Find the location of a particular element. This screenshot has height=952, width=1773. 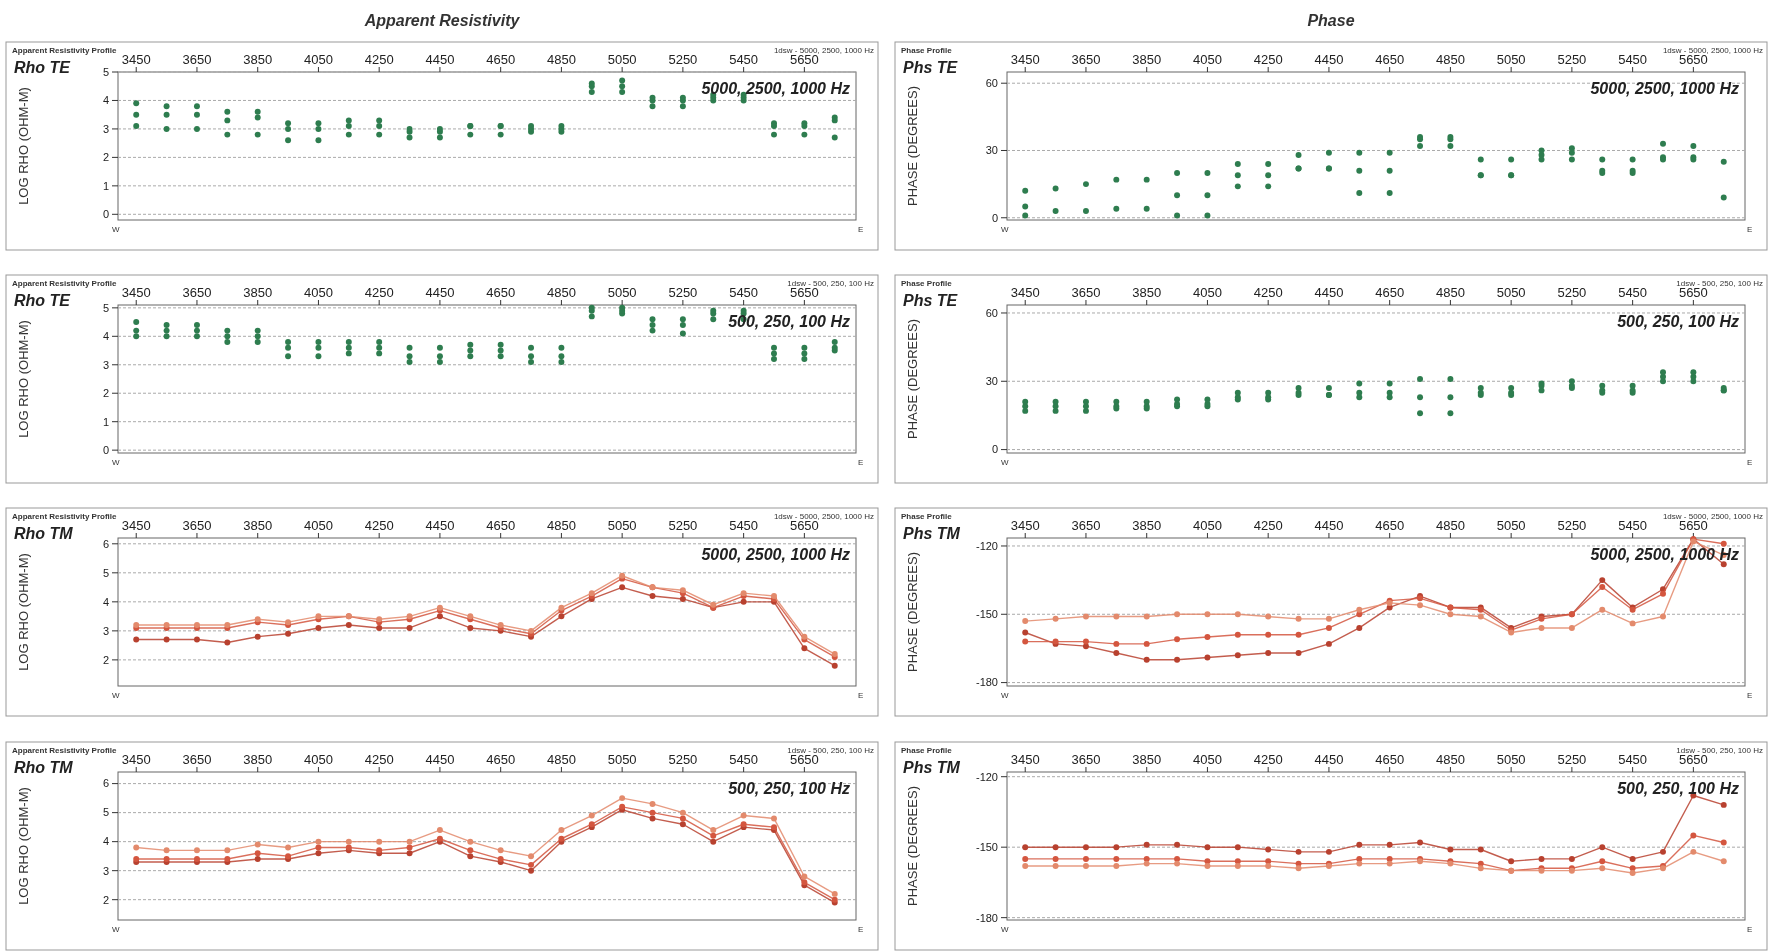

chart-subtitle: Apparent Resistivity Profile is located at coordinates (65, 50).